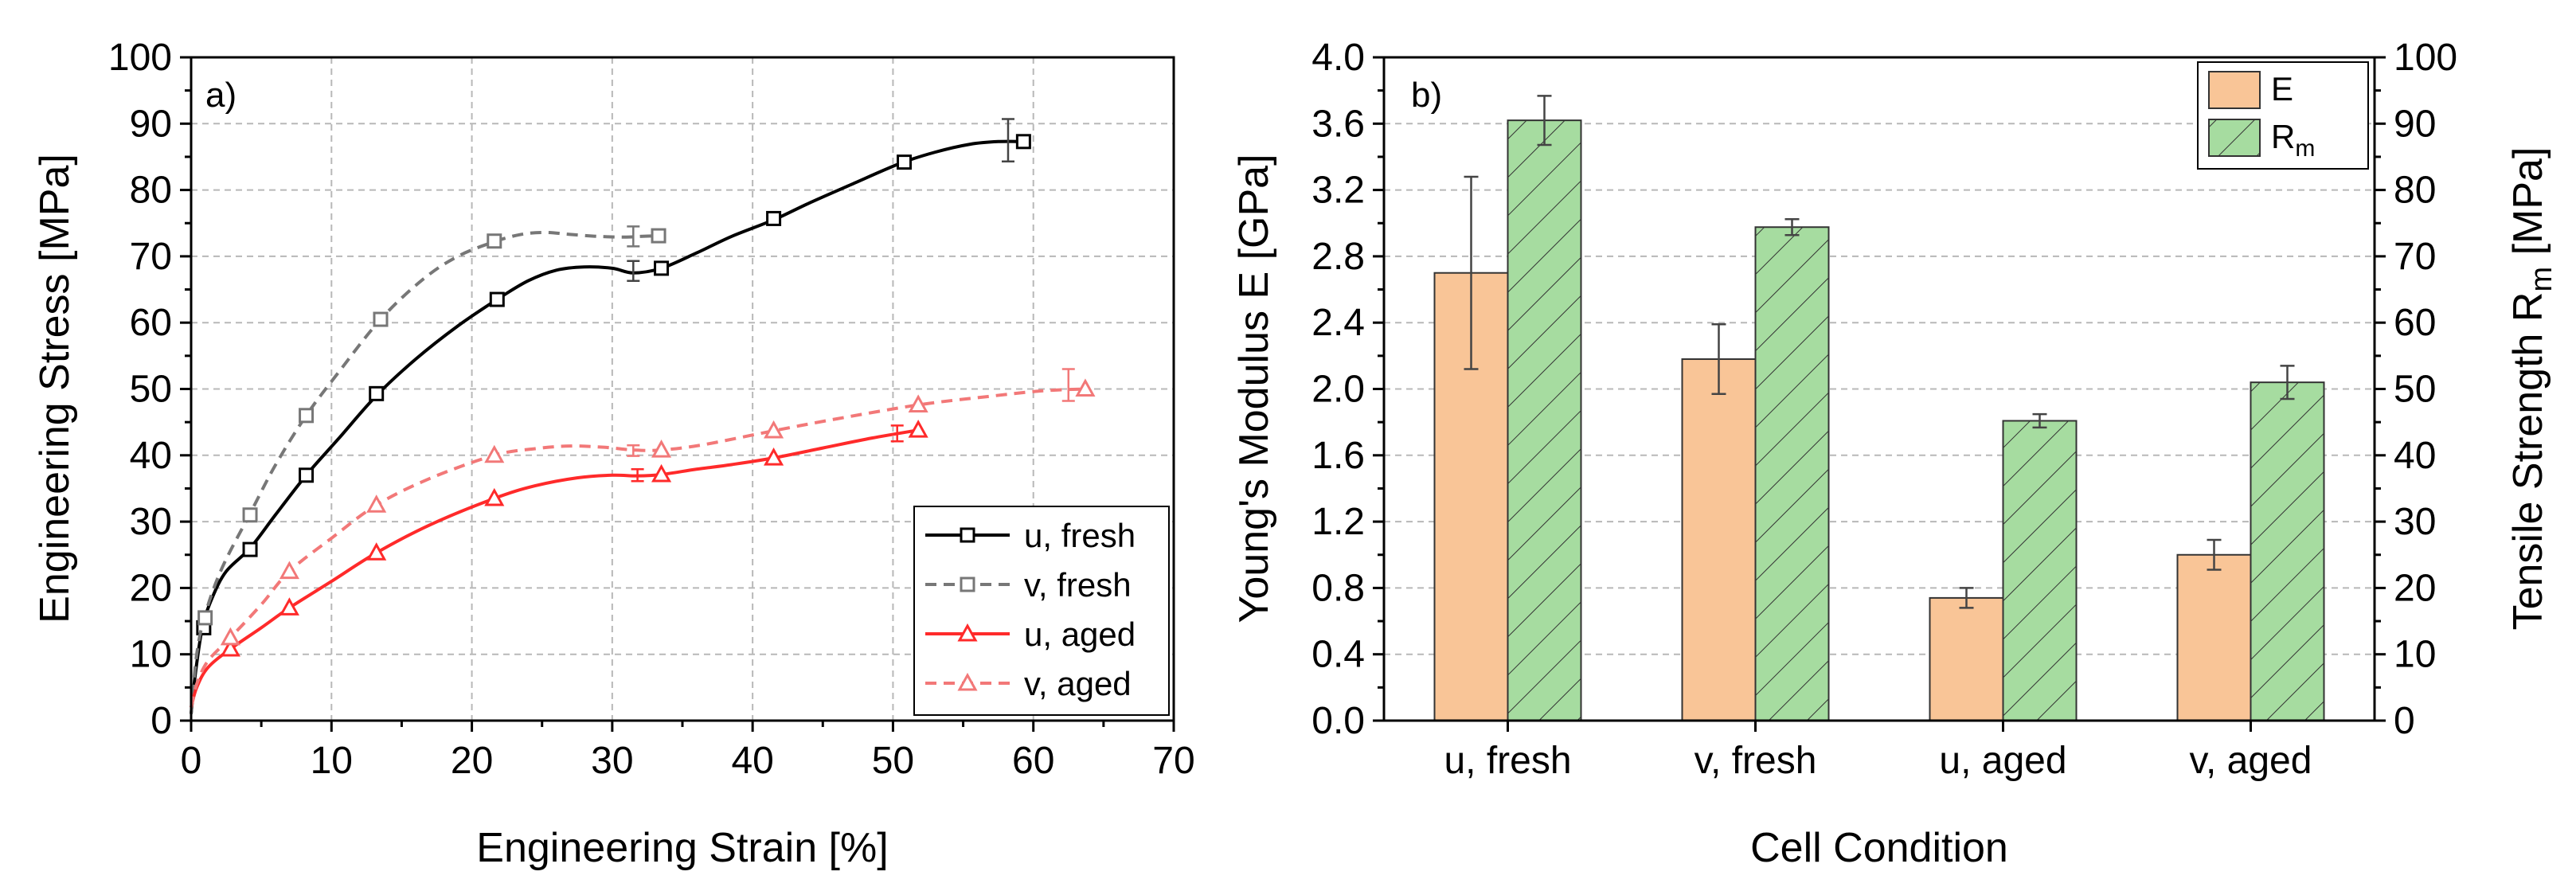 The image size is (2576, 895). What do you see at coordinates (2415, 191) in the screenshot?
I see `panel-b-right-tick-label: 80` at bounding box center [2415, 191].